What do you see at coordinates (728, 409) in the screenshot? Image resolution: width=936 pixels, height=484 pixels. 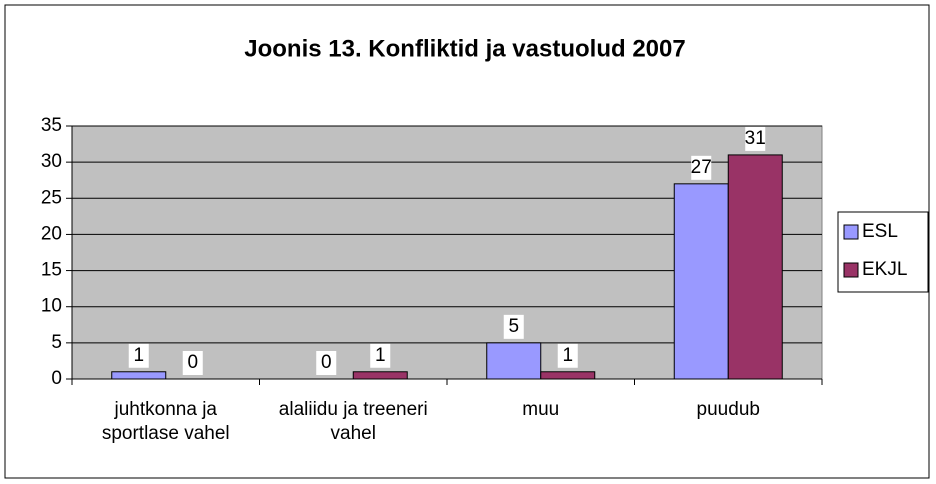 I see `x-tick-label: puudub` at bounding box center [728, 409].